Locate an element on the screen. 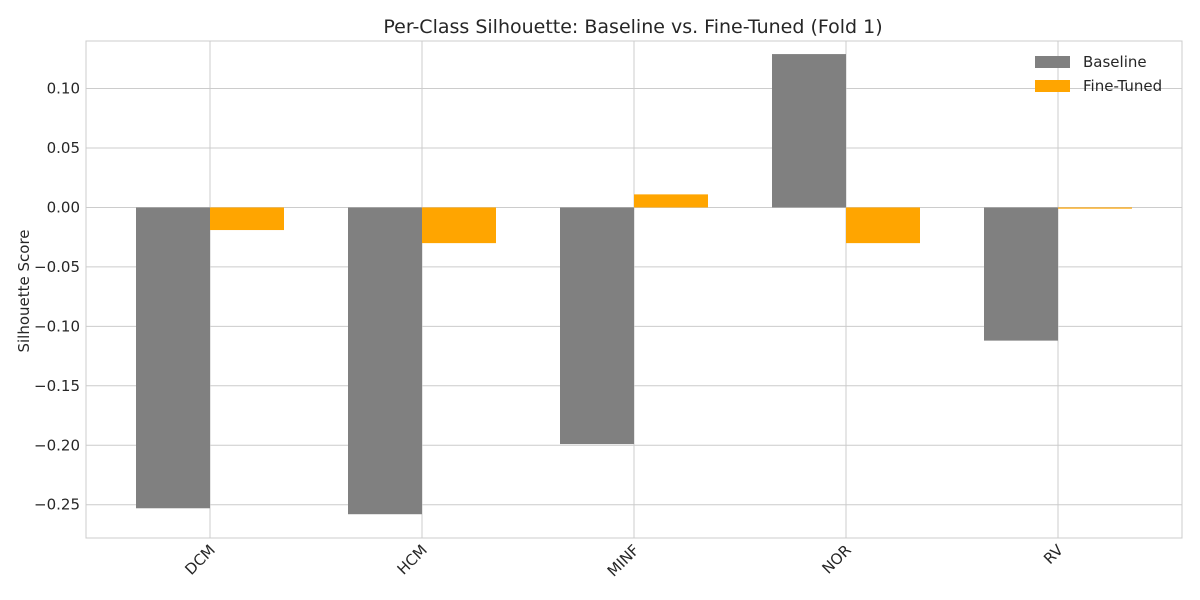 The height and width of the screenshot is (600, 1200). bar-baseline-minf is located at coordinates (597, 326).